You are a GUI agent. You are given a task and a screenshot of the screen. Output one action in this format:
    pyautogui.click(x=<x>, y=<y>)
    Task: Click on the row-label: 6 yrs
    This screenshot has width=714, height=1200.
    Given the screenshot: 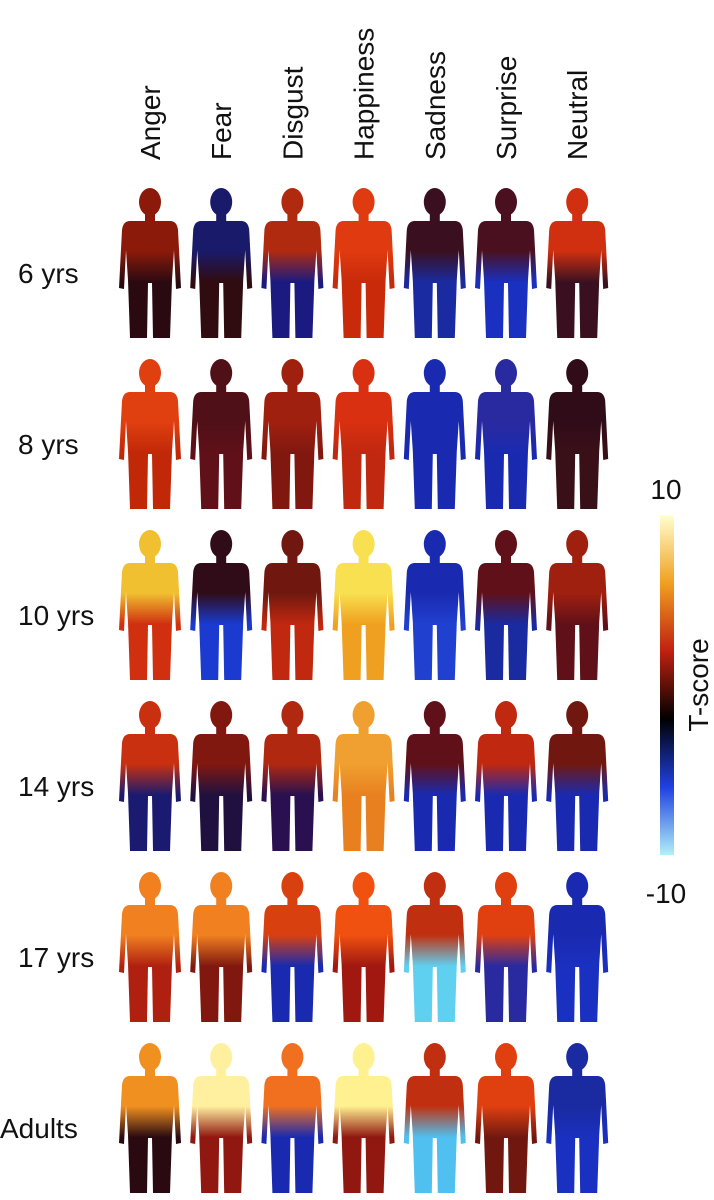 What is the action you would take?
    pyautogui.click(x=48, y=273)
    